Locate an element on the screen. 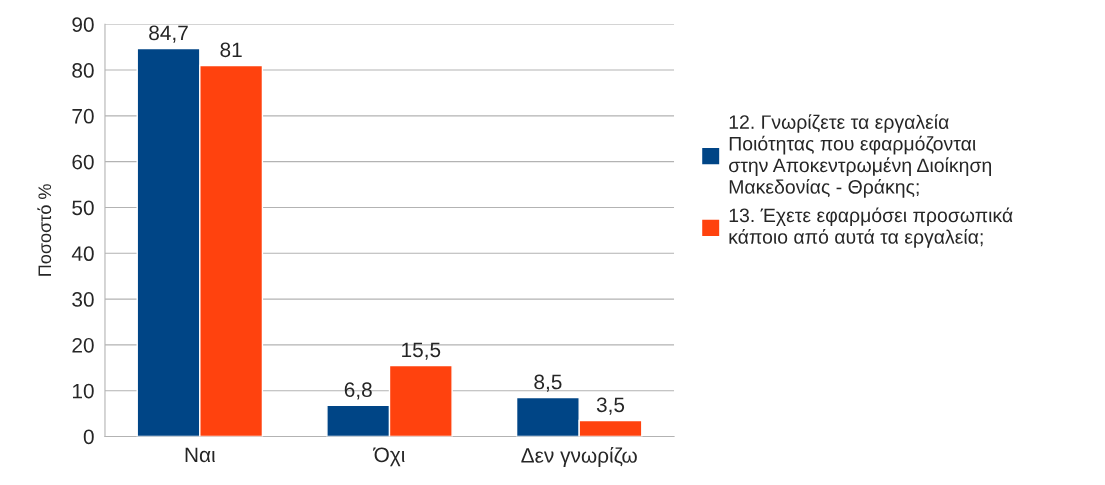  y-axis-title: Ποσοστό % is located at coordinates (44, 230).